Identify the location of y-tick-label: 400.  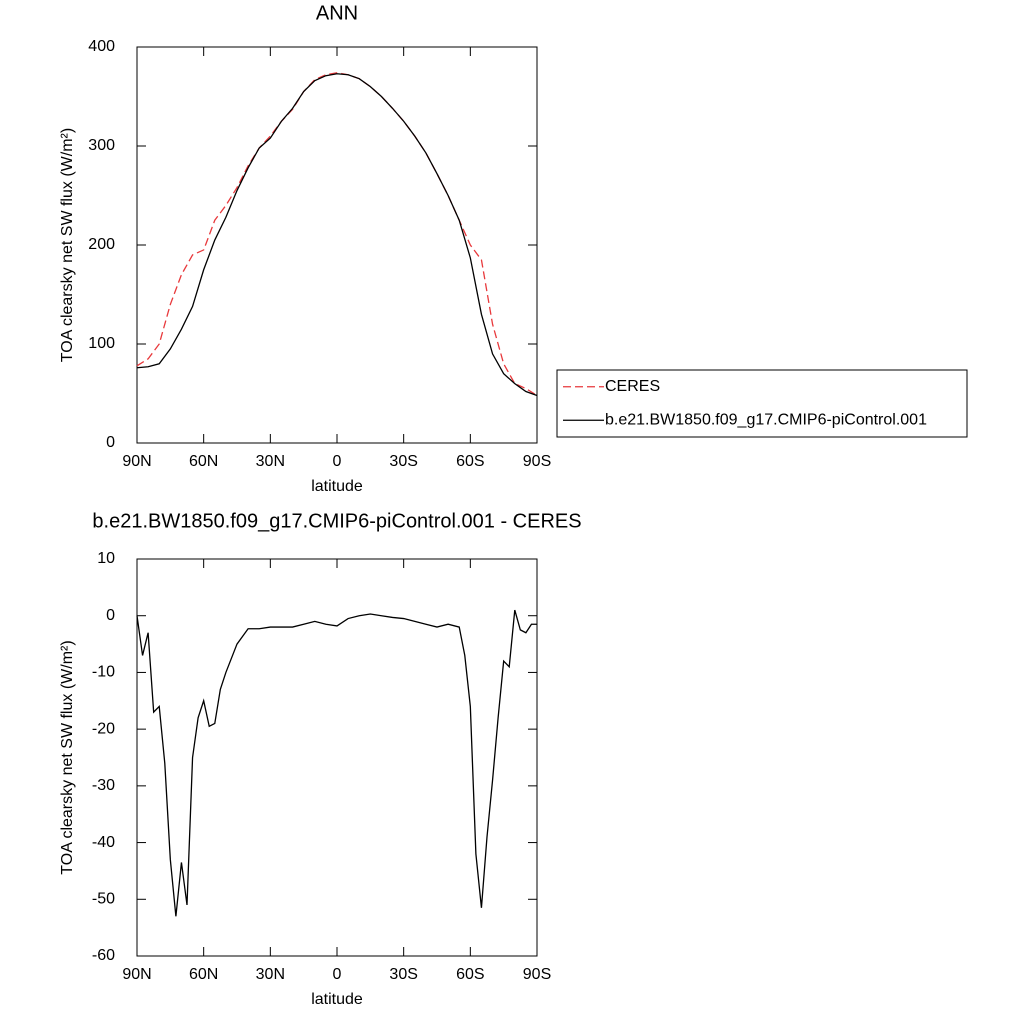
(101, 46).